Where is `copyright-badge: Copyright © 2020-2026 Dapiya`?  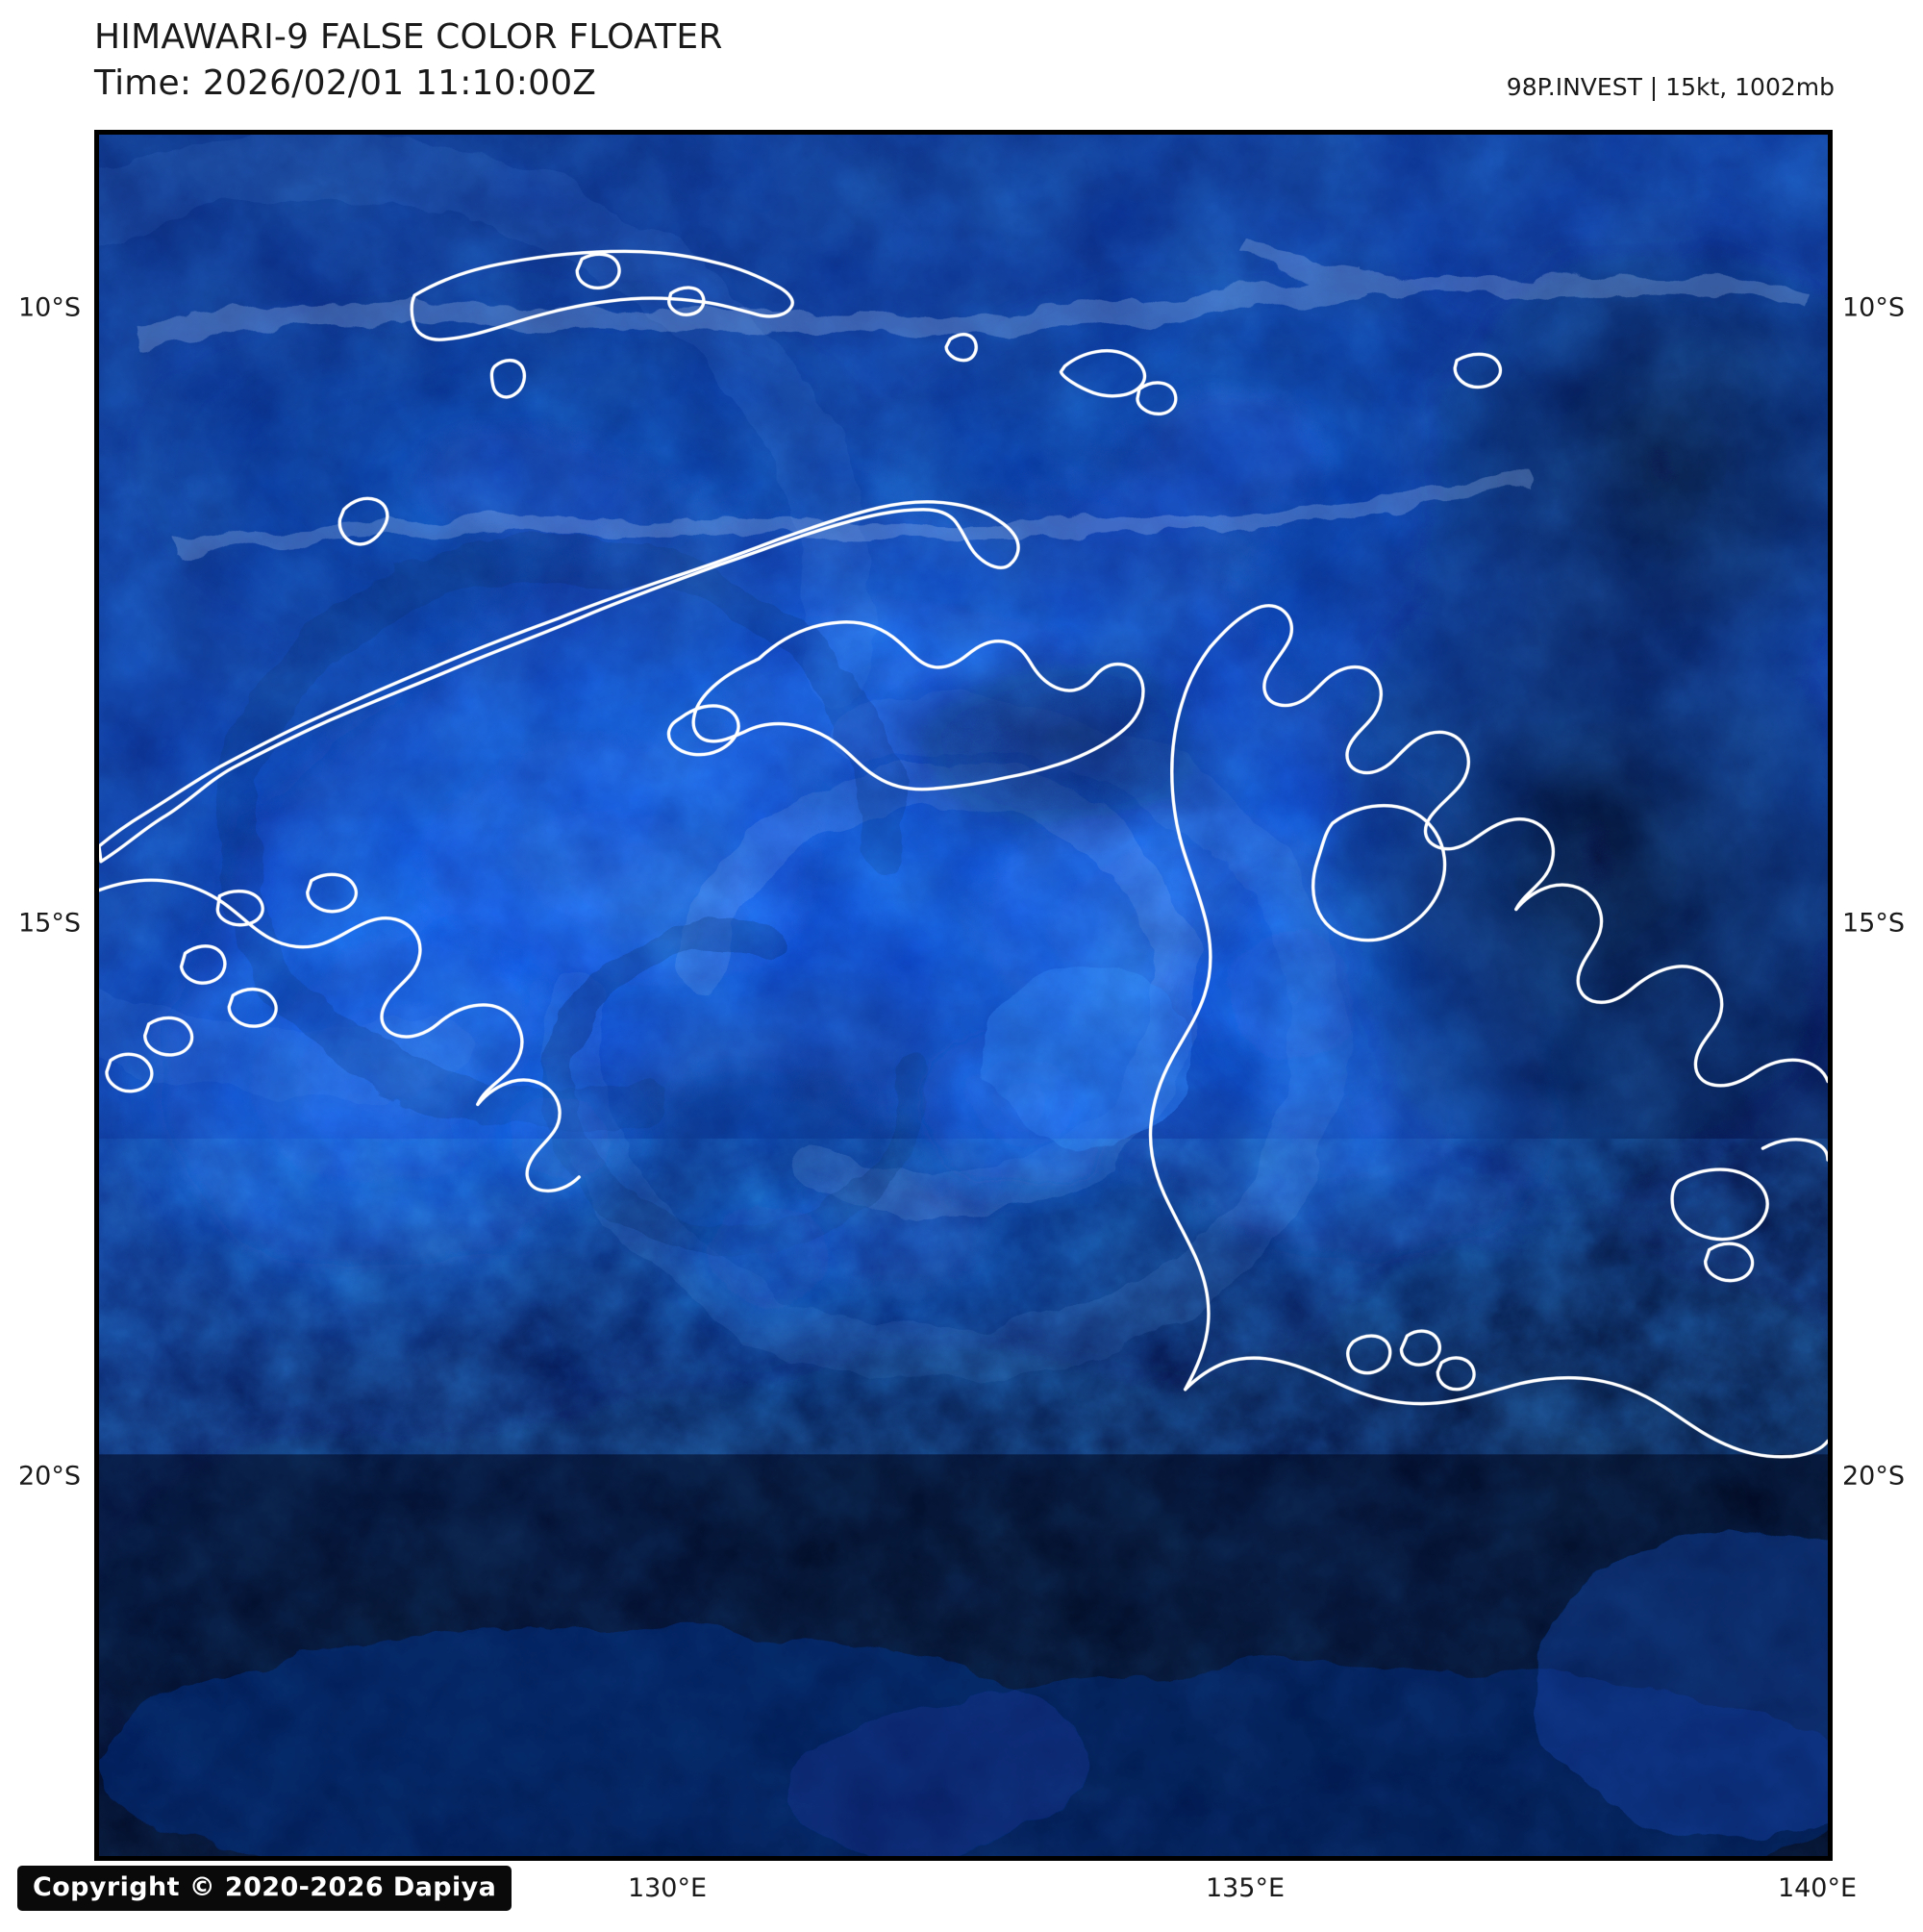 copyright-badge: Copyright © 2020-2026 Dapiya is located at coordinates (265, 1888).